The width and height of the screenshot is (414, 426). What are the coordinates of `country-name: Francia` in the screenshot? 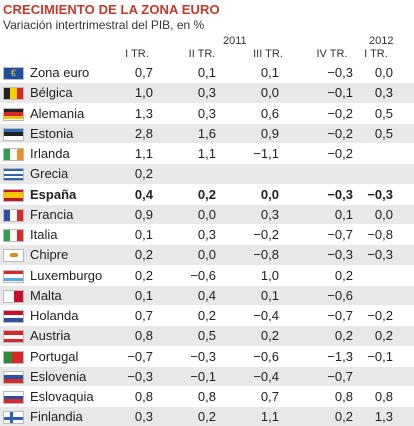 It's located at (52, 214).